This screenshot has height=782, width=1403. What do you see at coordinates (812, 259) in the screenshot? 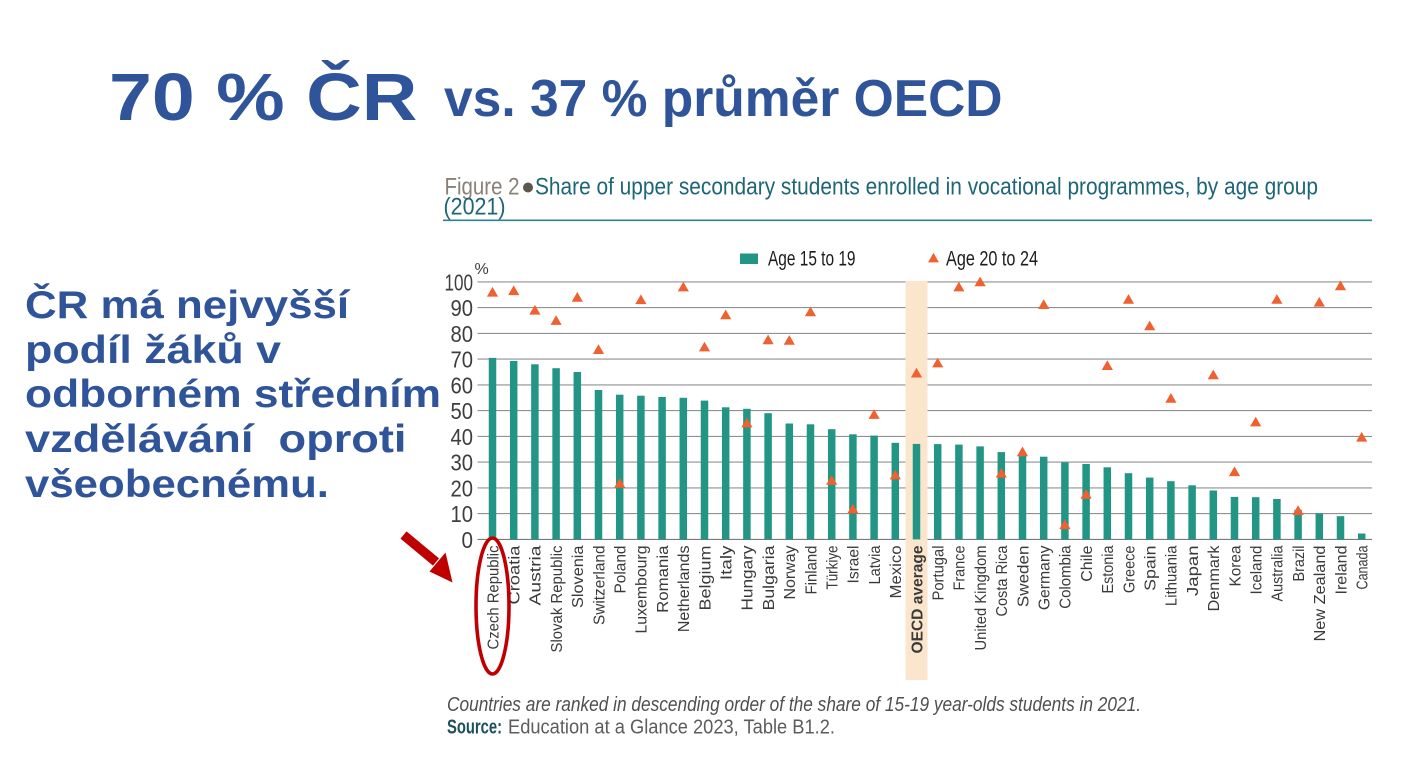
I see `svg-text: Age 15 to 19` at bounding box center [812, 259].